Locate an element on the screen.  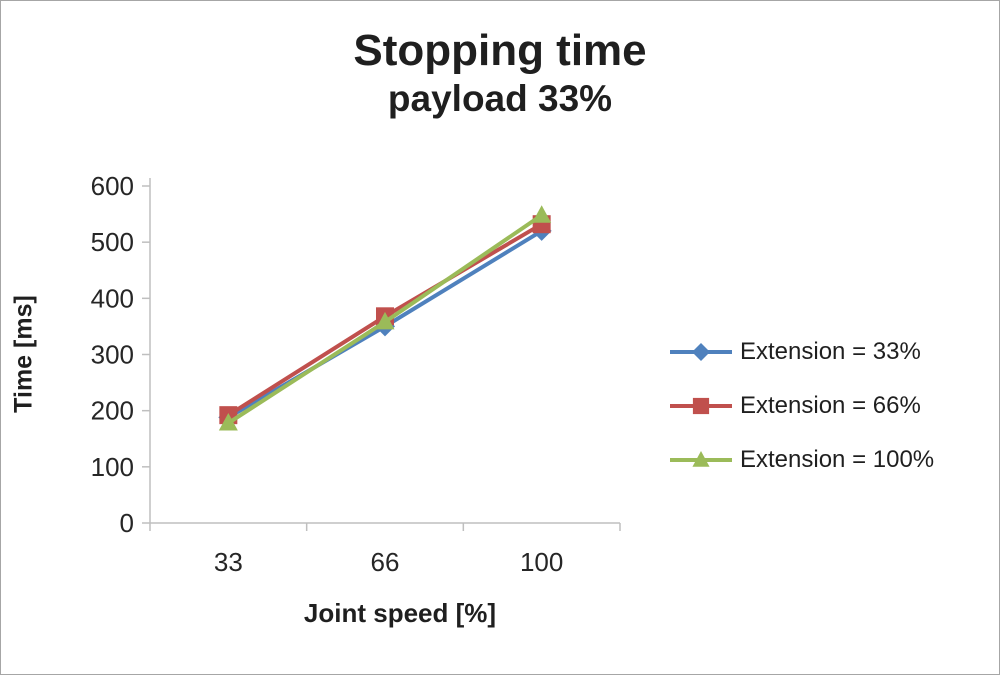
y-tick-label: 0 is located at coordinates (127, 523).